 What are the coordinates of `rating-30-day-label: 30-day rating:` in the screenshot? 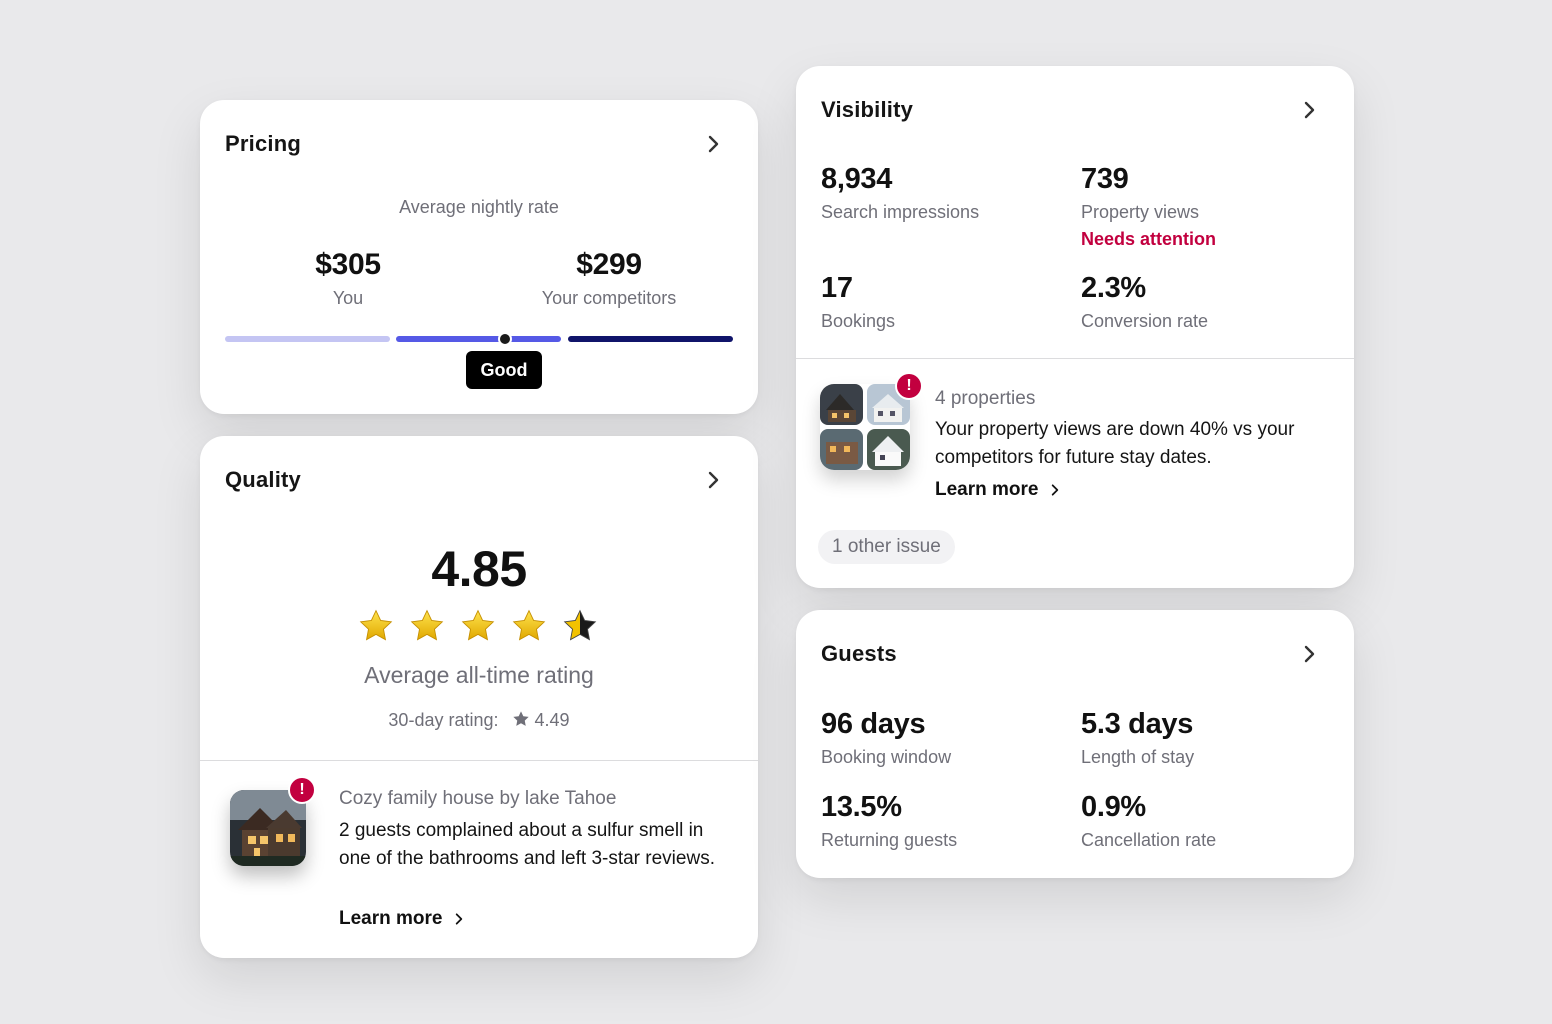 It's located at (443, 720).